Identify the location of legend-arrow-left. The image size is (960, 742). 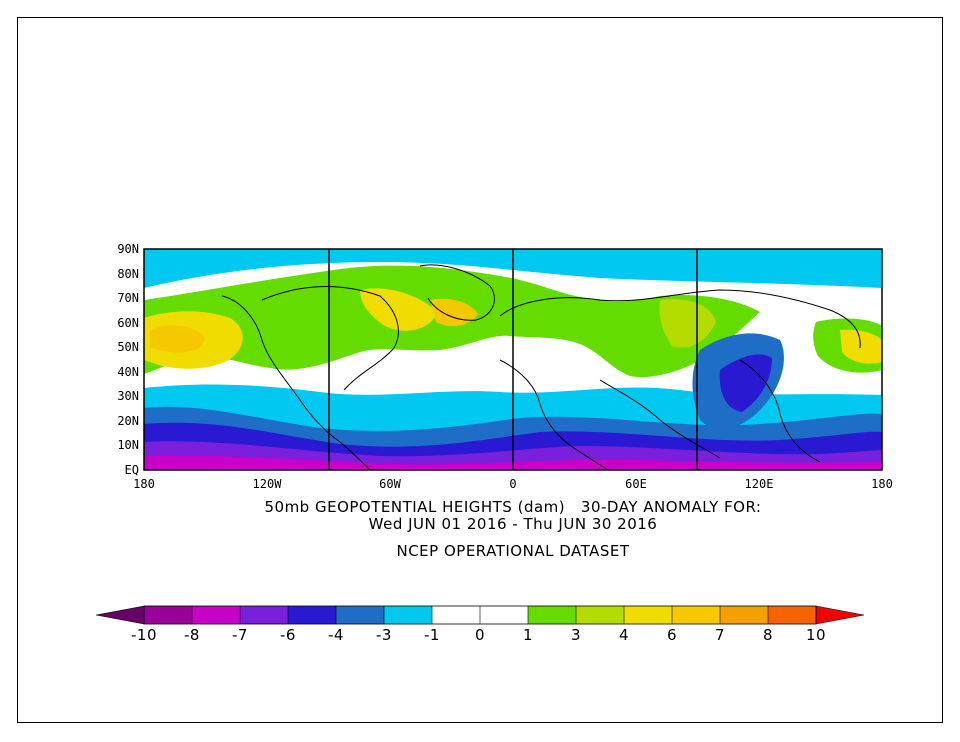
(120, 615).